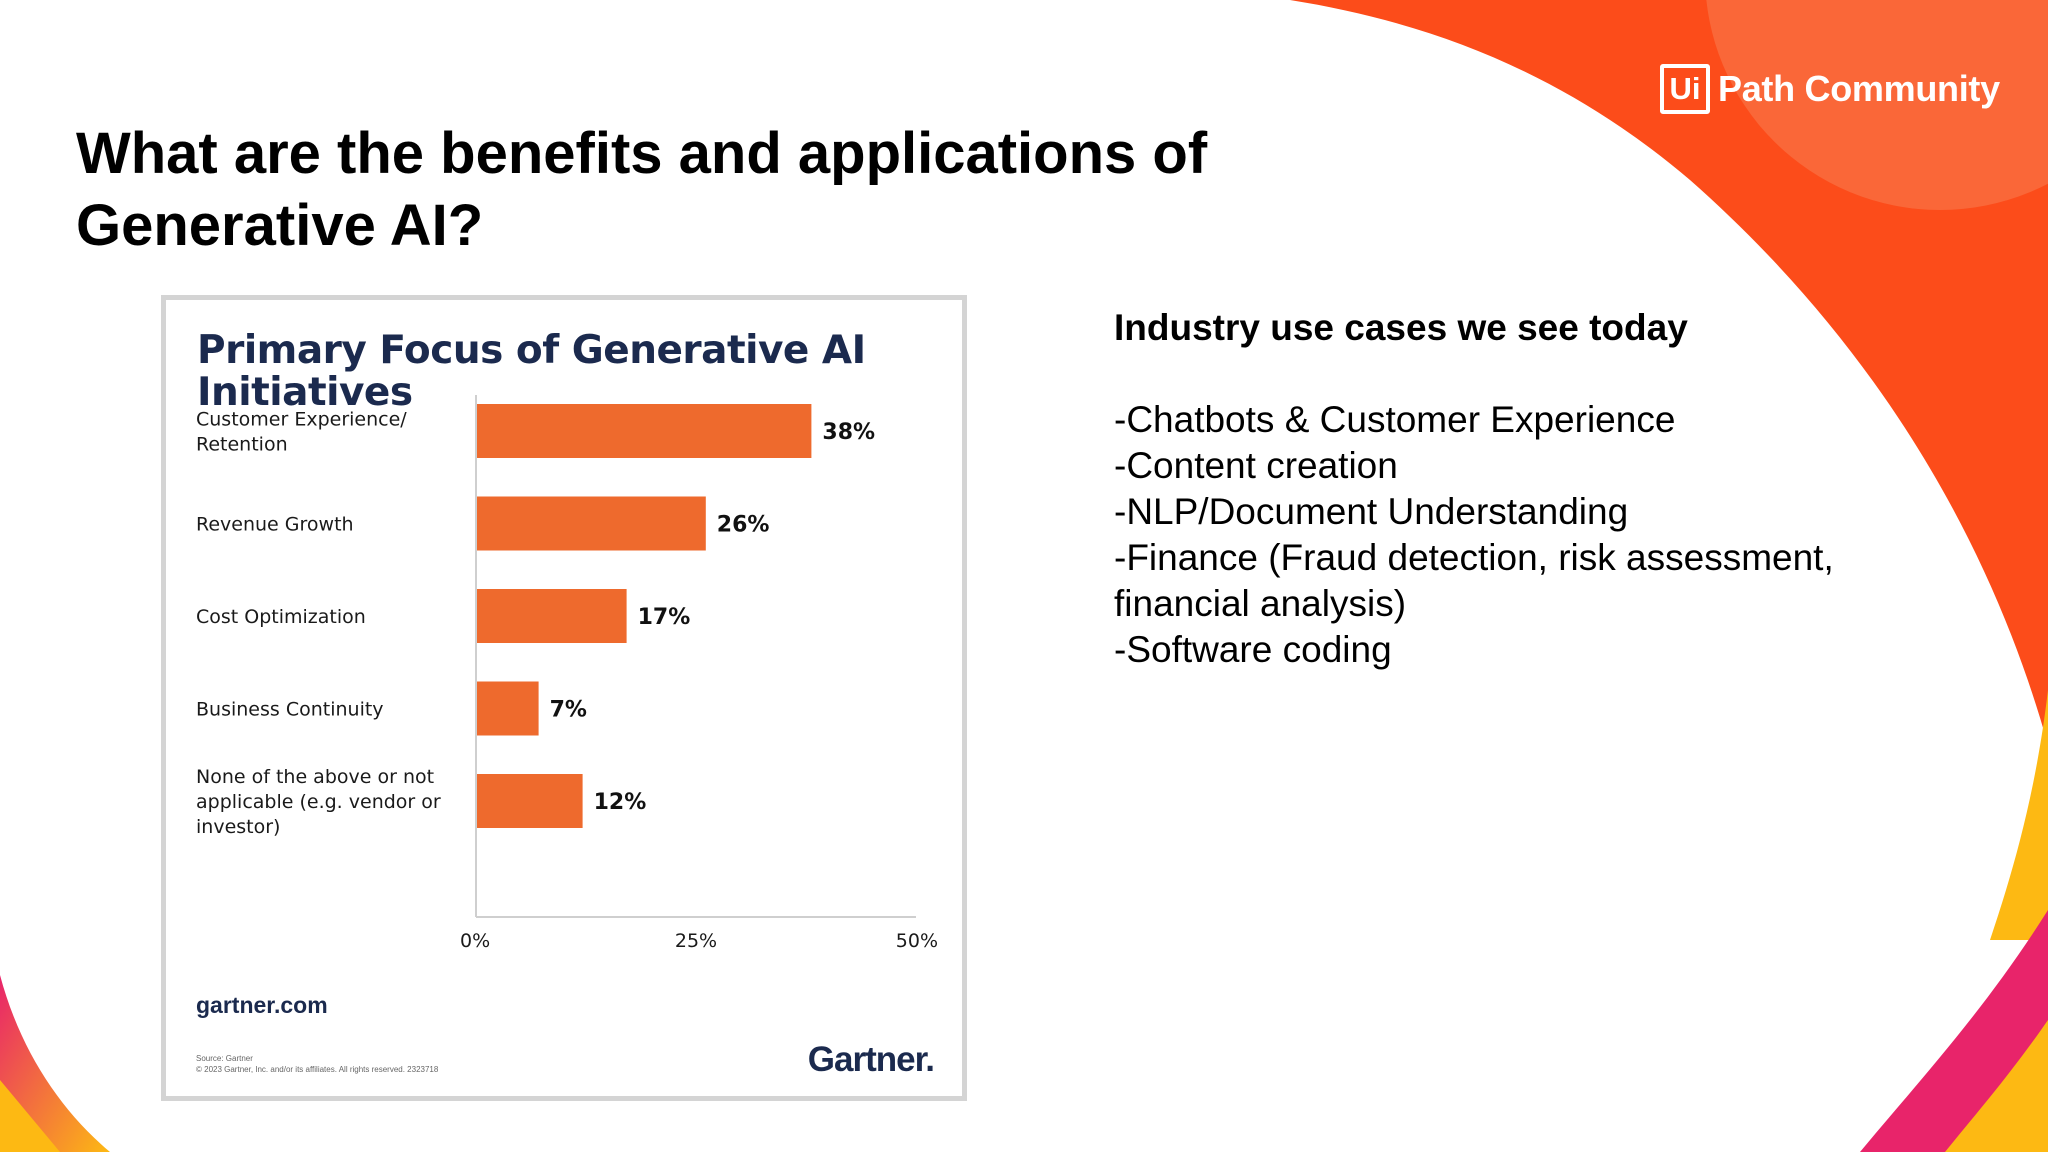 The image size is (2048, 1152). Describe the element at coordinates (238, 827) in the screenshot. I see `category-label-line: investor)` at that location.